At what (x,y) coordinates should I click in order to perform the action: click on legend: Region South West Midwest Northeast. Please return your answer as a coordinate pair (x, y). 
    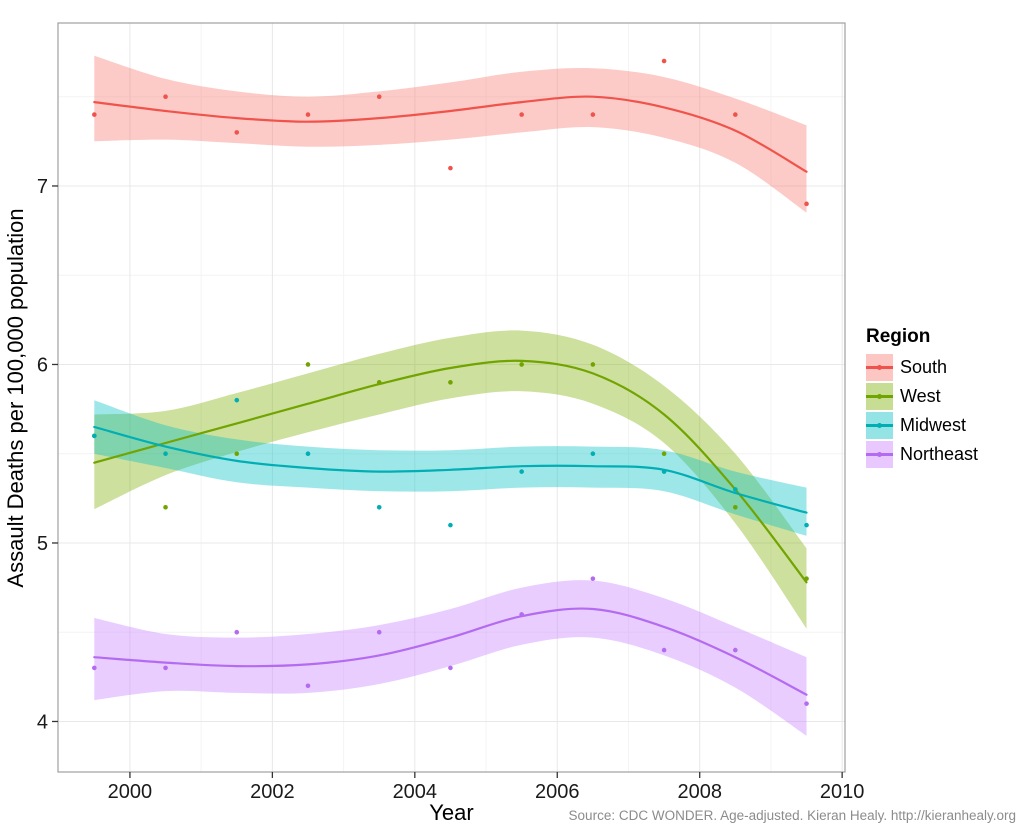
    Looking at the image, I should click on (922, 398).